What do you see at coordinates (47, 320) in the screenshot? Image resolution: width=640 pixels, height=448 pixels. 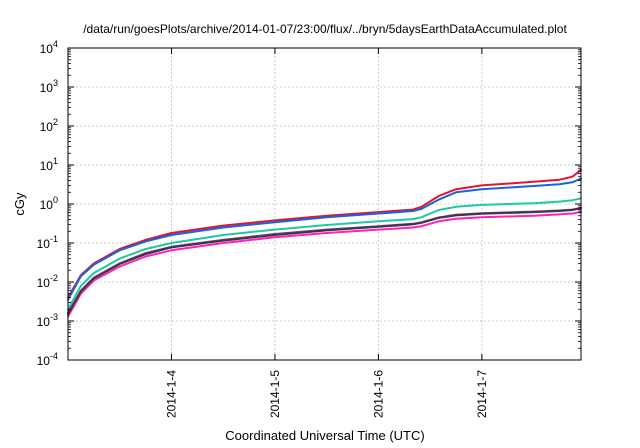 I see `y-tick-label: 10⁻³` at bounding box center [47, 320].